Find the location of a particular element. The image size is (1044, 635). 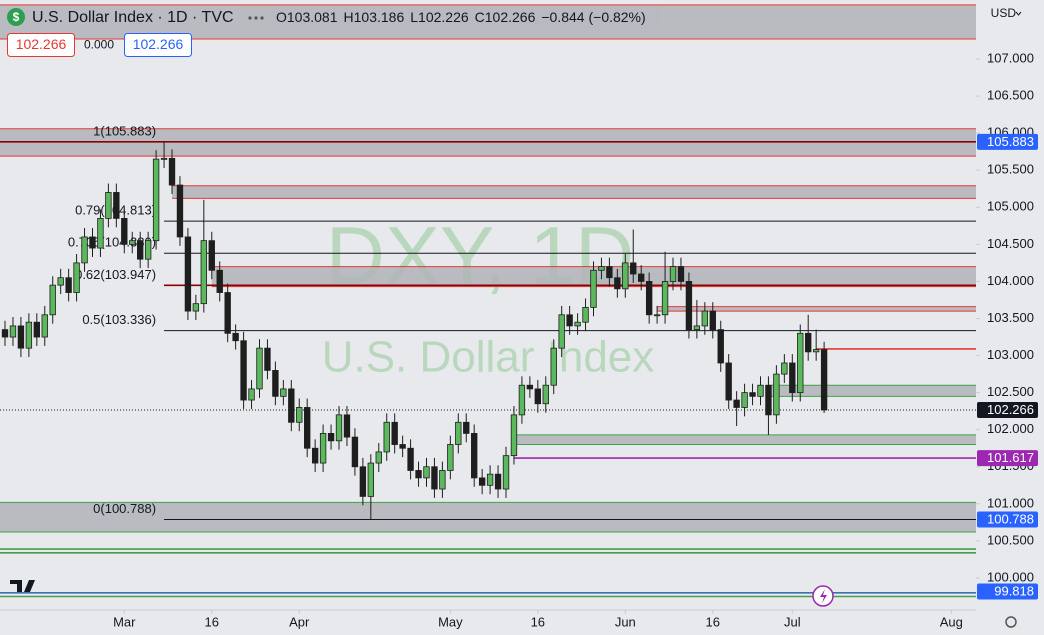

fib-label: 0.5(103.336) is located at coordinates (119, 319).